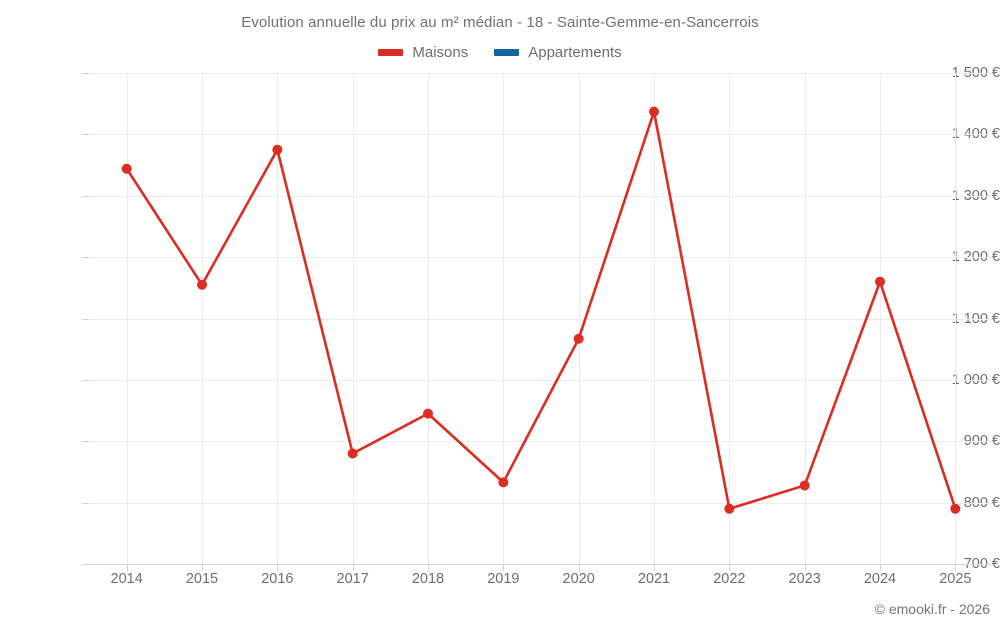 This screenshot has height=625, width=1000. Describe the element at coordinates (391, 52) in the screenshot. I see `legend-swatch-maisons` at that location.